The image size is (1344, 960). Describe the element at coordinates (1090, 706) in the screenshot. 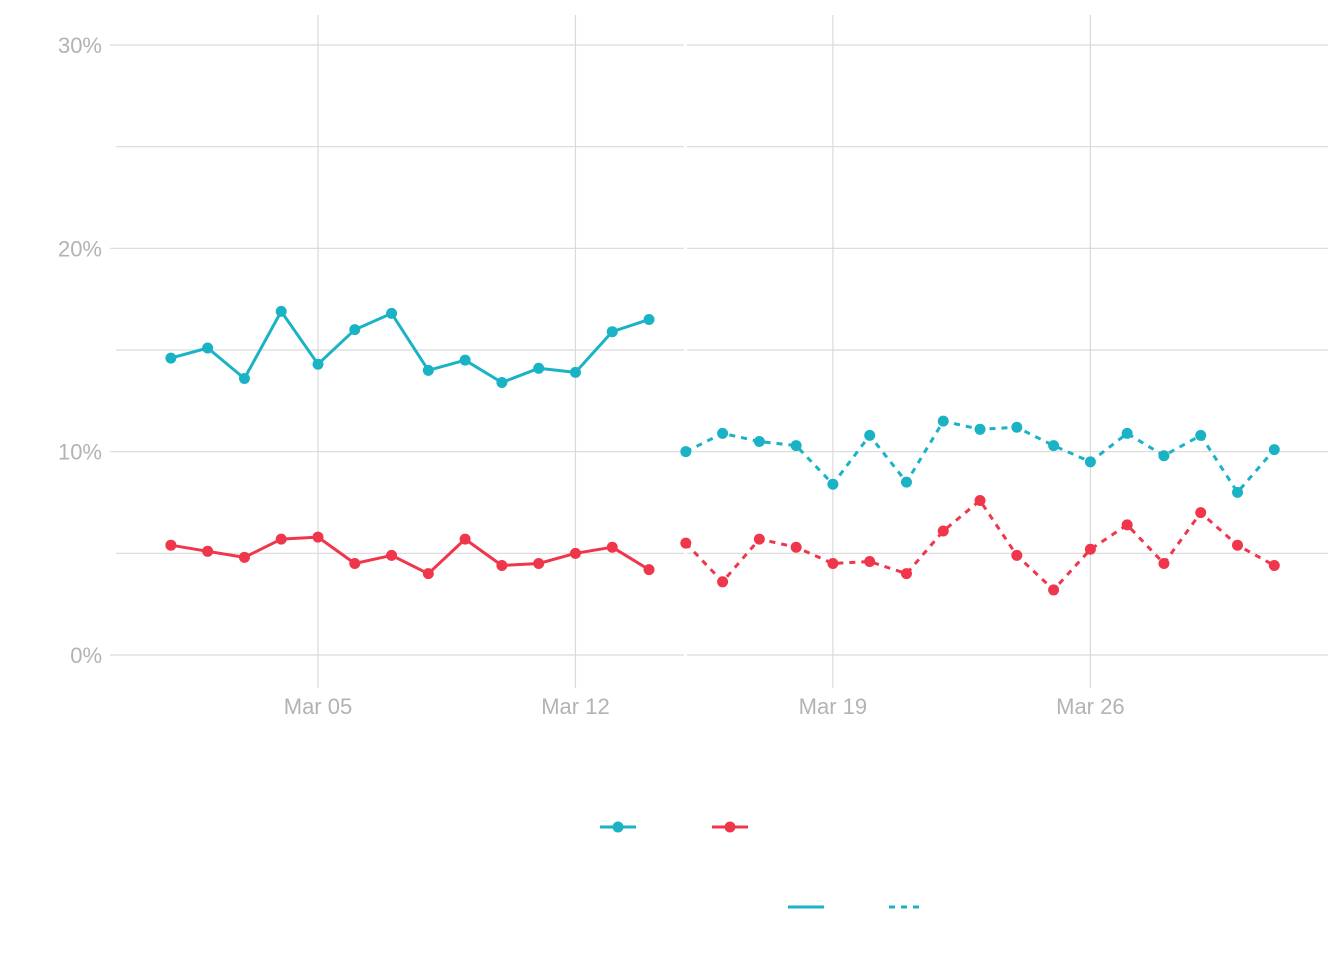

I see `x-tick-label: Mar 26` at that location.